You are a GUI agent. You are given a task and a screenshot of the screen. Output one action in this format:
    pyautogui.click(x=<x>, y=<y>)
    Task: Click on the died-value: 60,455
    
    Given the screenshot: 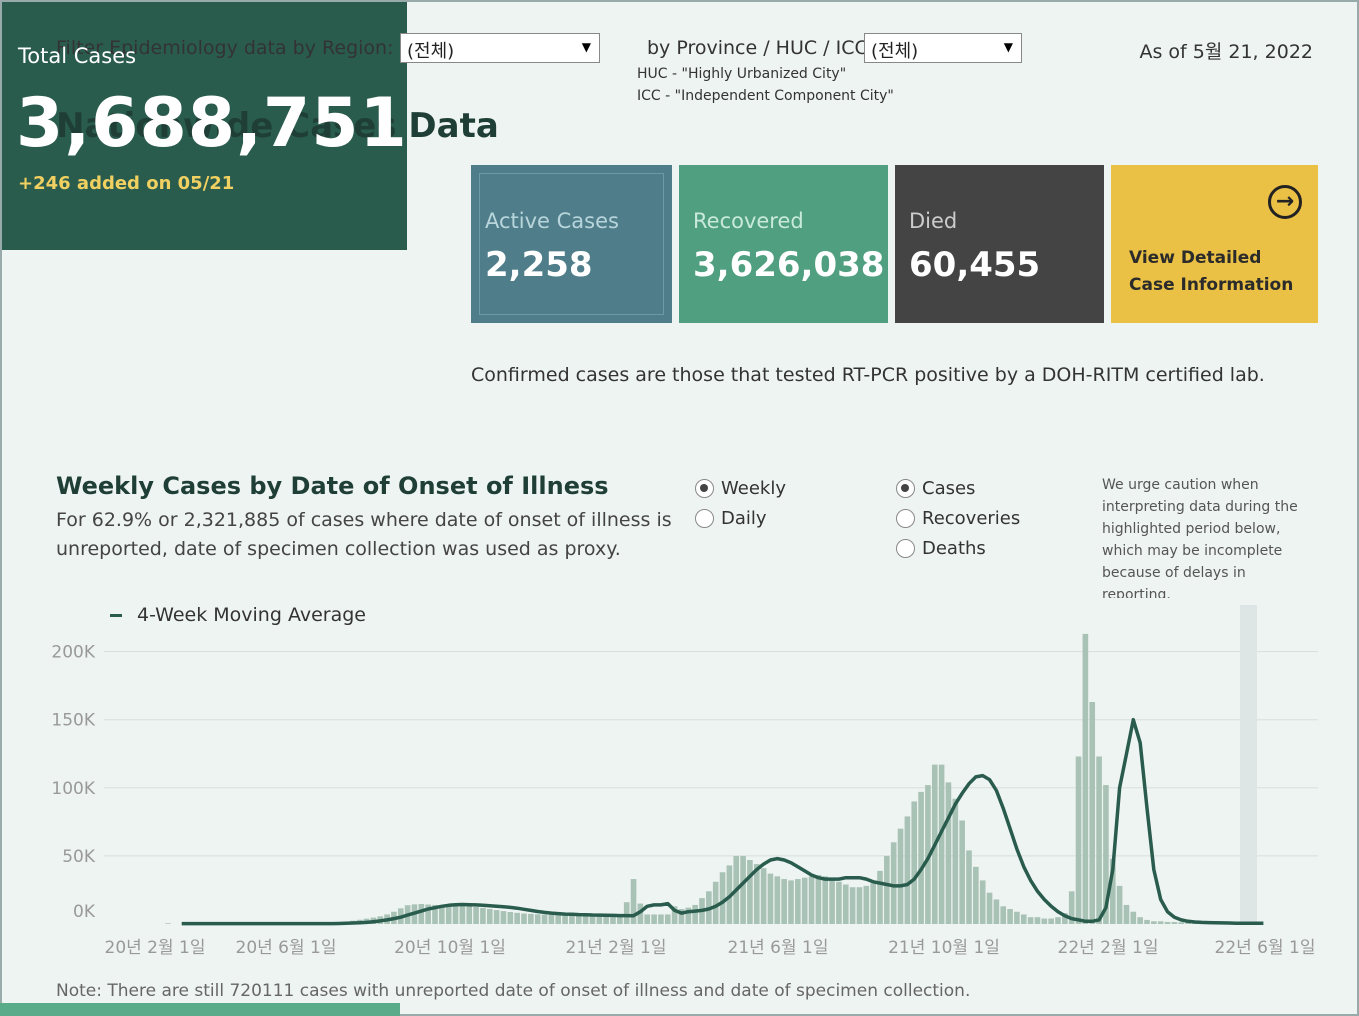 What is the action you would take?
    pyautogui.click(x=975, y=265)
    